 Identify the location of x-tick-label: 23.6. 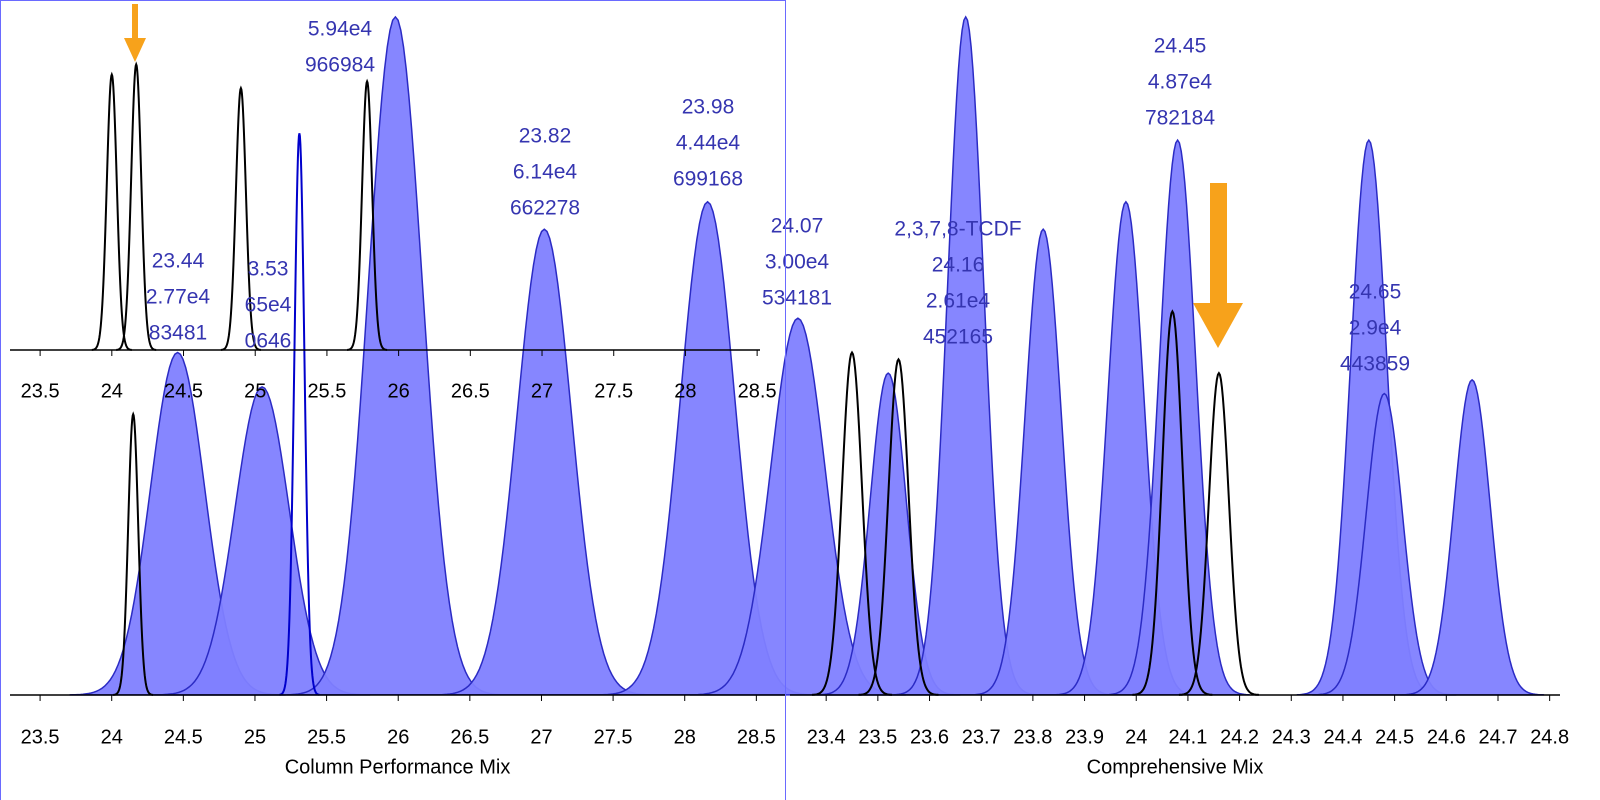
(929, 737).